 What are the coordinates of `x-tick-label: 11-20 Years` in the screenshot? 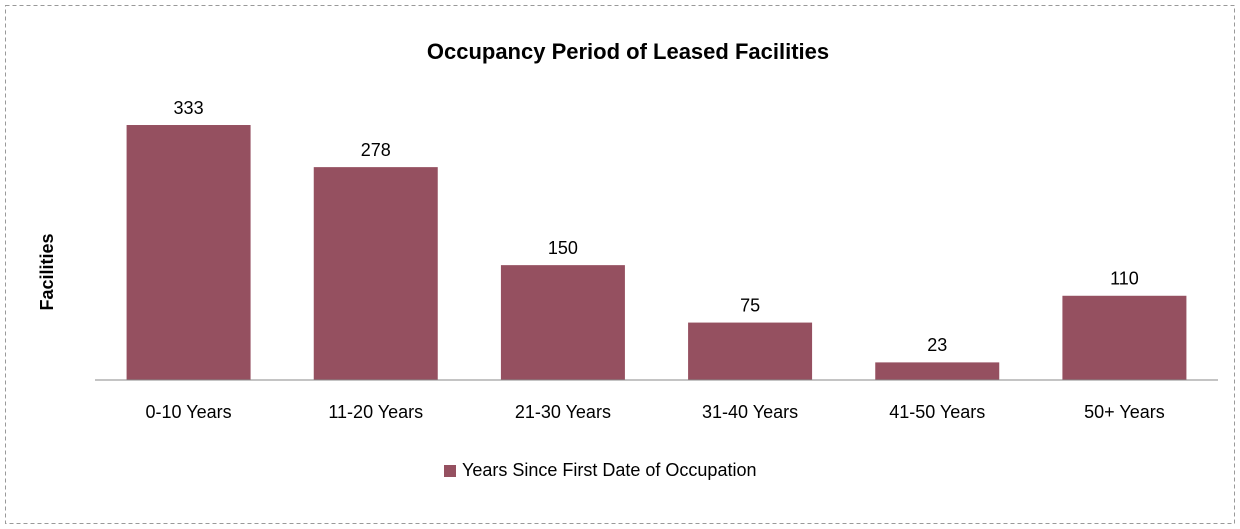 It's located at (375, 412).